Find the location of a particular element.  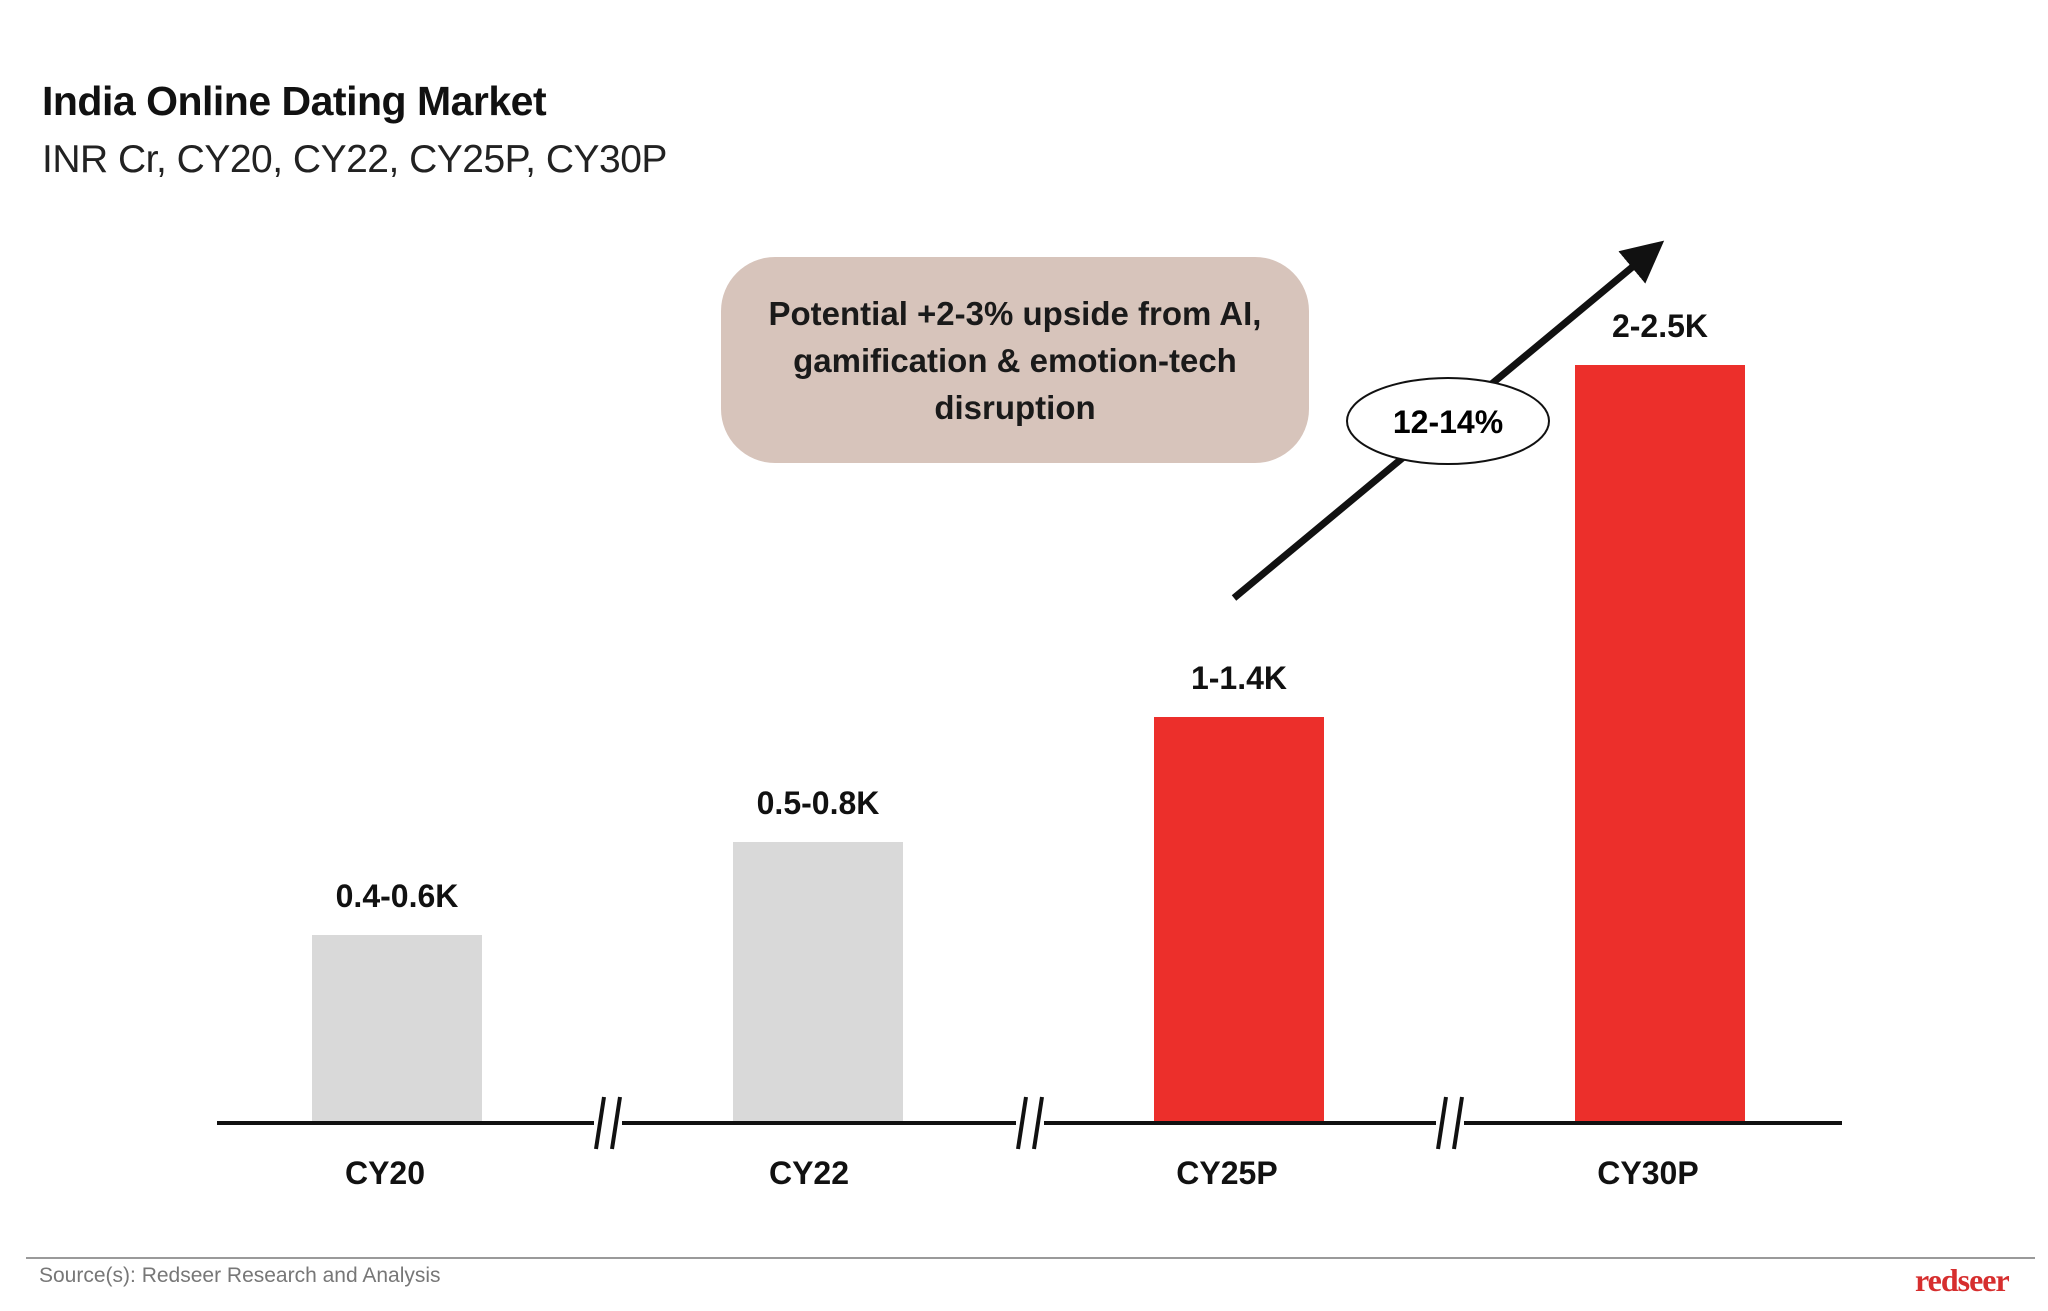

cagr-label: 12-14% is located at coordinates (1448, 422).